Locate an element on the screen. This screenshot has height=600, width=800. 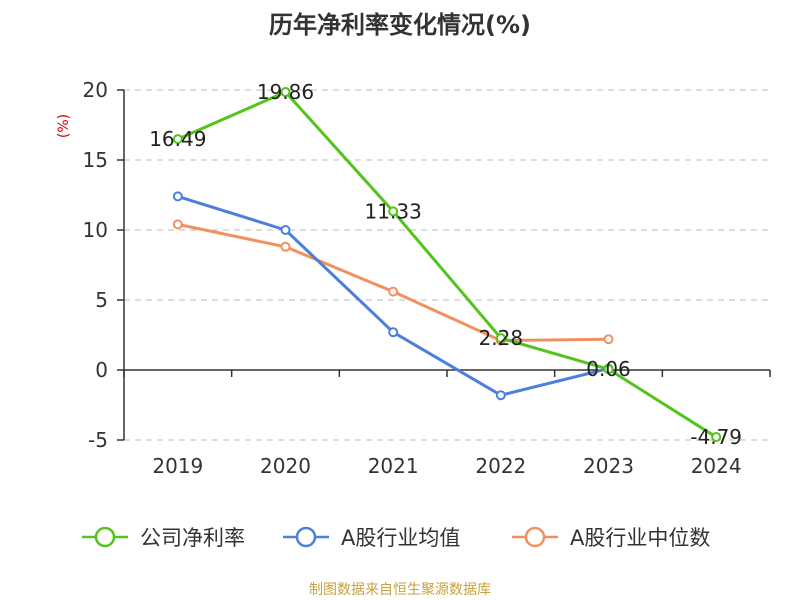
data-label-2019: 16.49 is located at coordinates (177, 139).